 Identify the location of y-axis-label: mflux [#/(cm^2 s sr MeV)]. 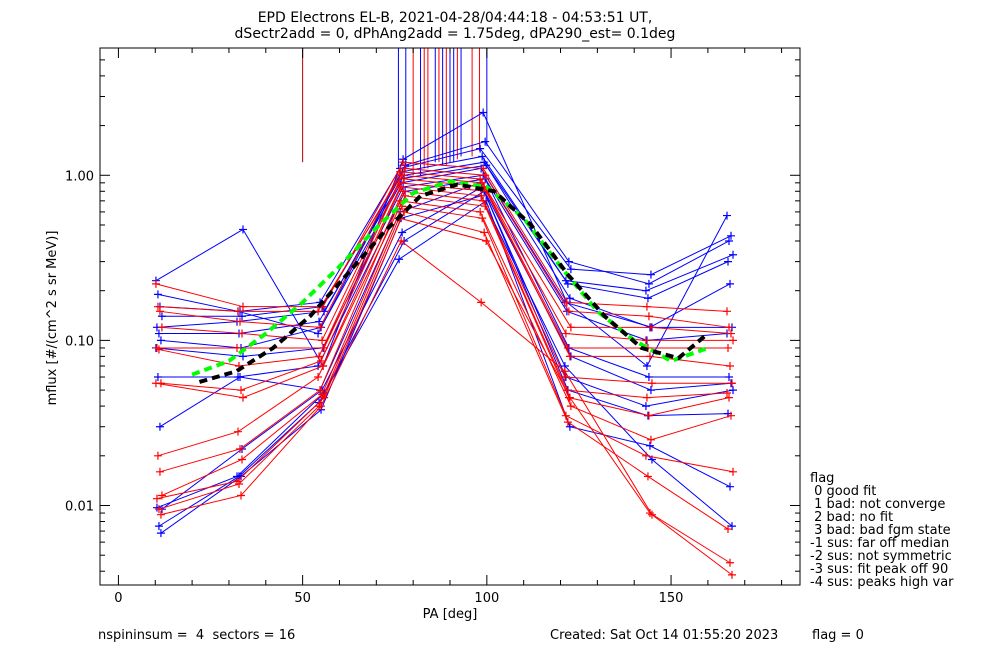
(52, 318).